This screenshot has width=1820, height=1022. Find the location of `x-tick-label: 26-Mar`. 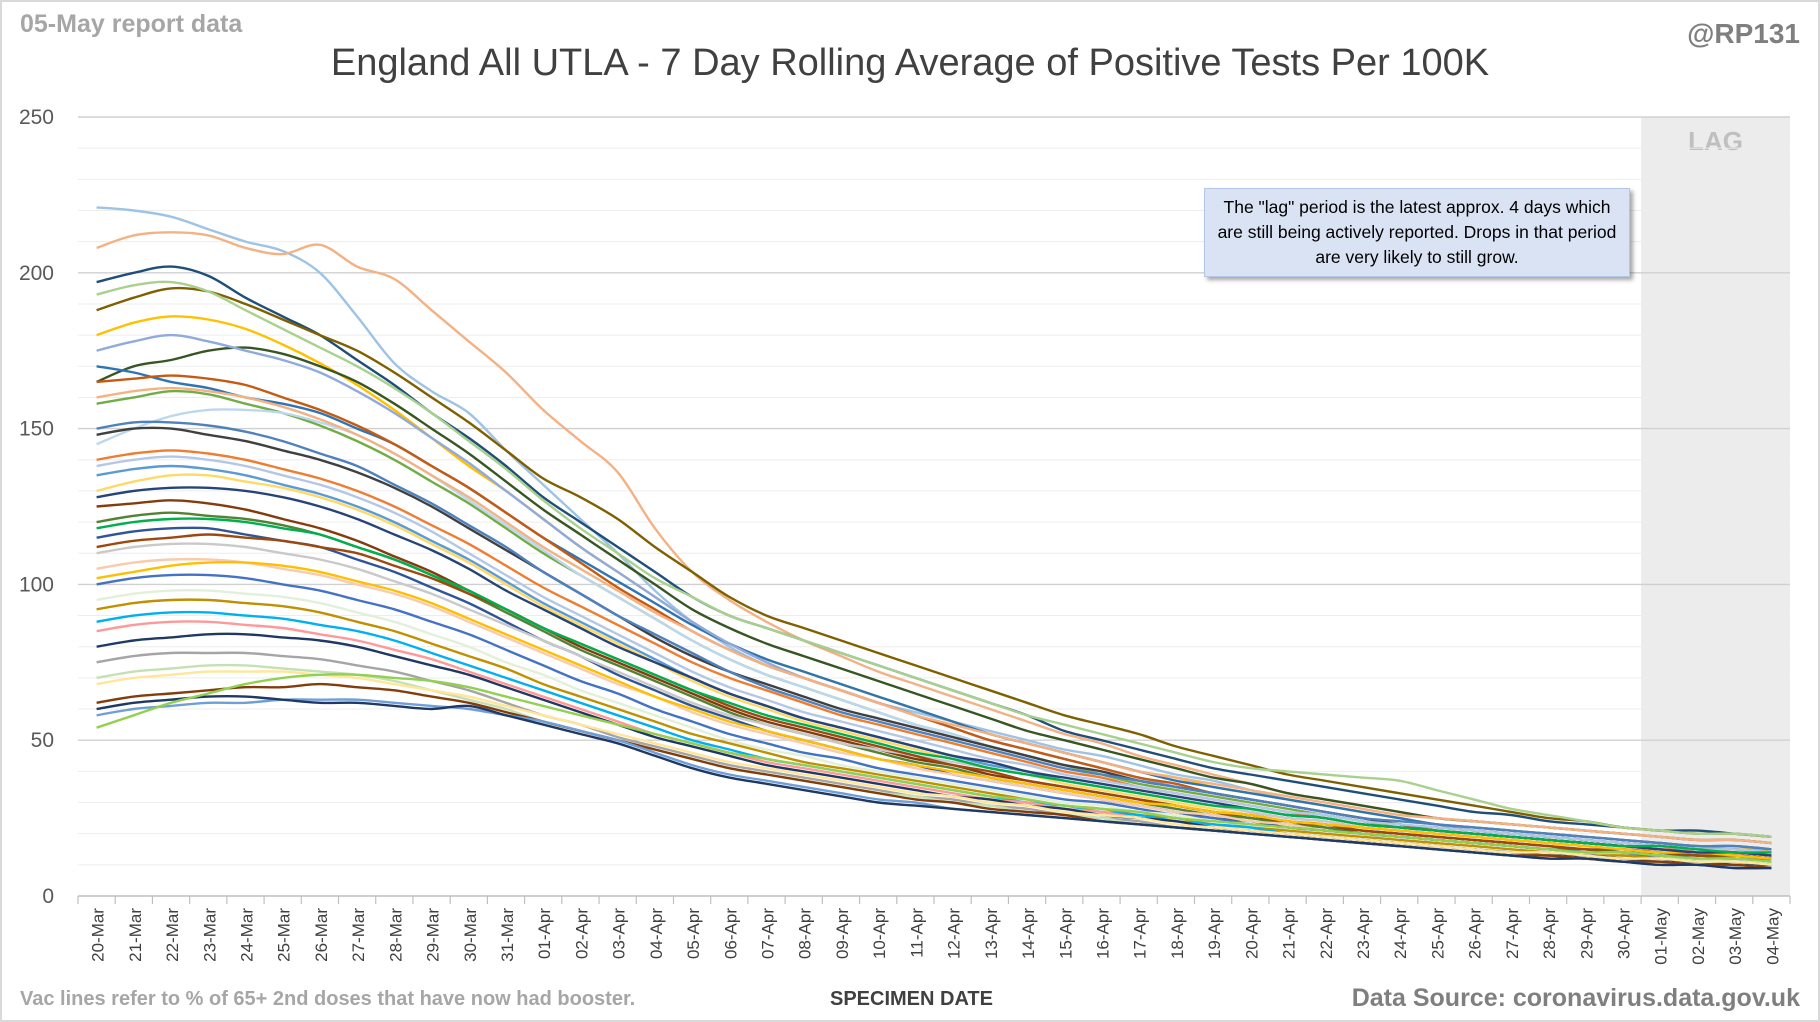

x-tick-label: 26-Mar is located at coordinates (321, 935).